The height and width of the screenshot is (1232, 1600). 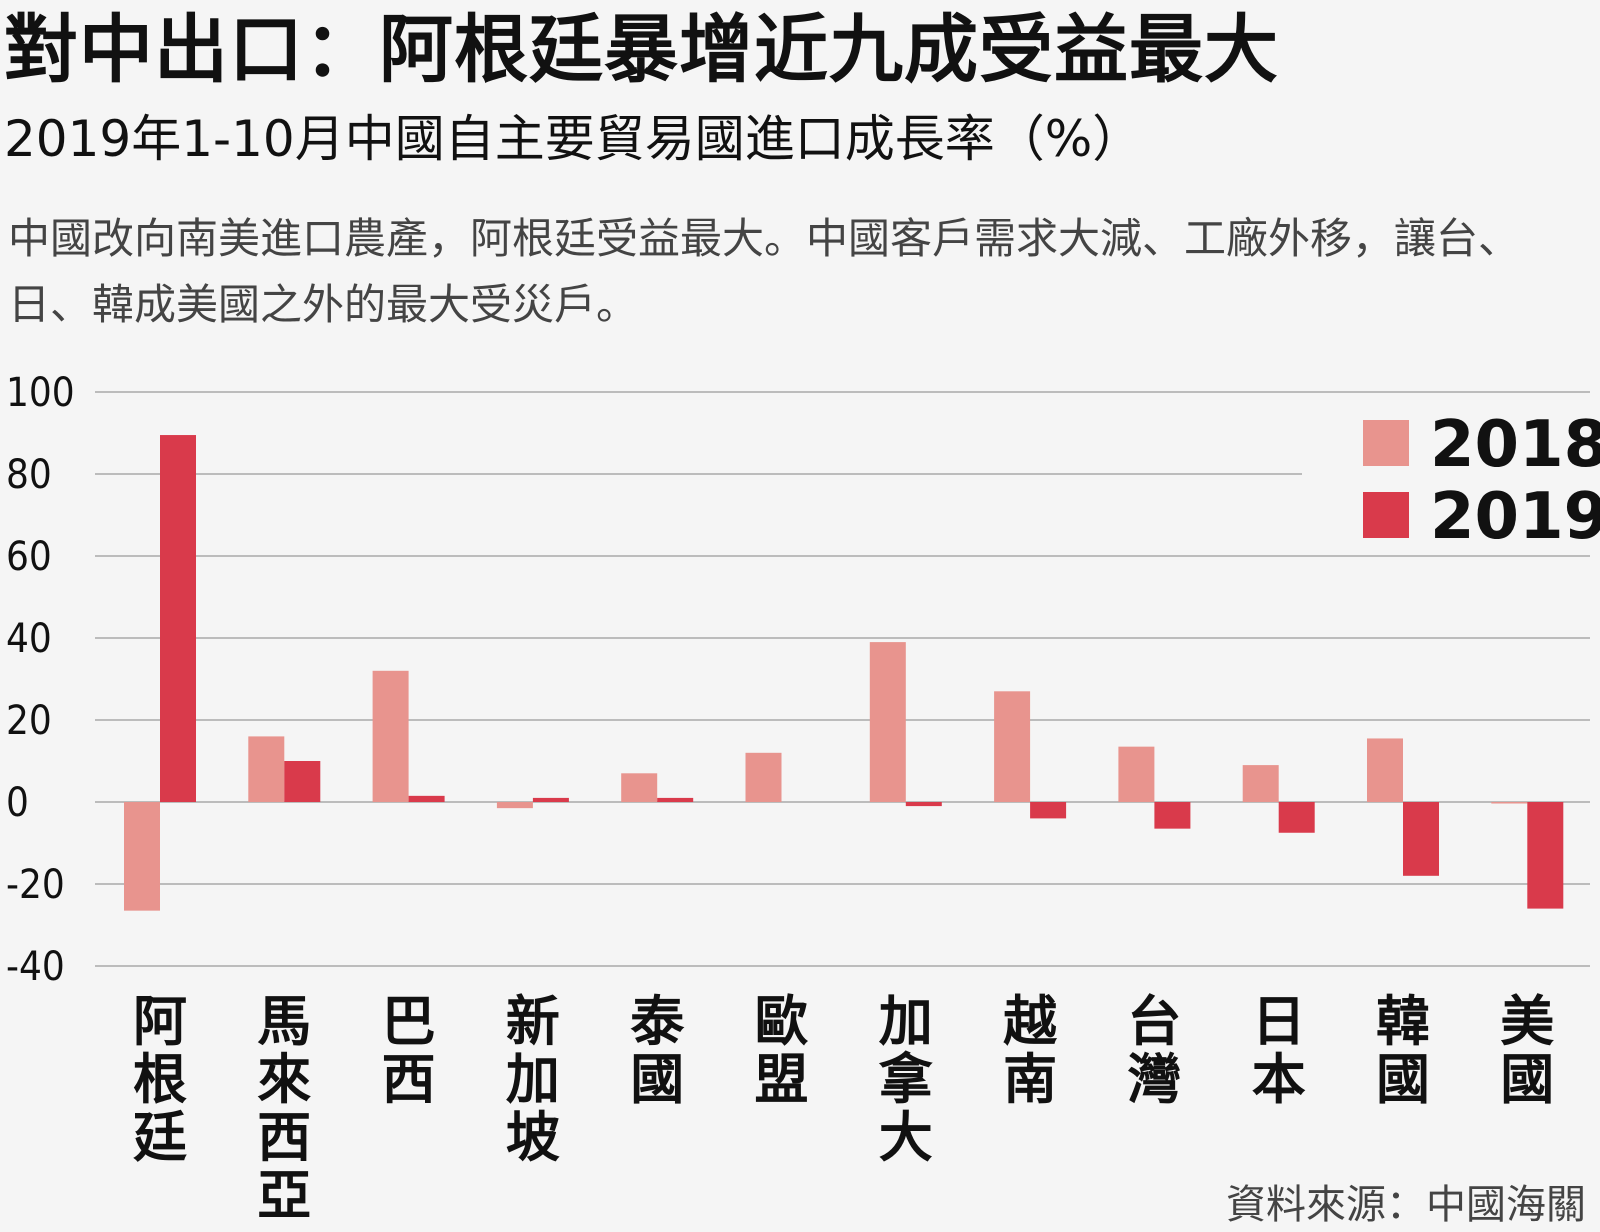 What do you see at coordinates (1515, 517) in the screenshot?
I see `legend-label-2019: 2019` at bounding box center [1515, 517].